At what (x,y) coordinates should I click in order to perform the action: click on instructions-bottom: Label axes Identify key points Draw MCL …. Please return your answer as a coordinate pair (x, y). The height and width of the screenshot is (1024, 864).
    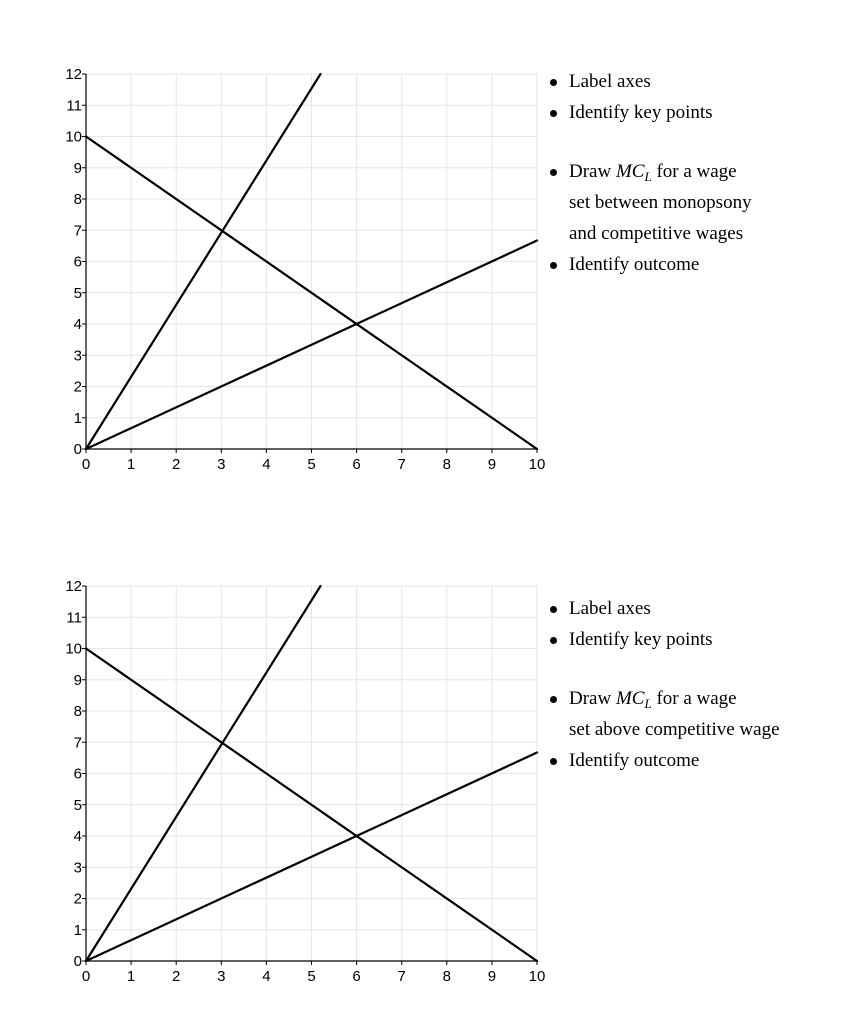
    Looking at the image, I should click on (664, 684).